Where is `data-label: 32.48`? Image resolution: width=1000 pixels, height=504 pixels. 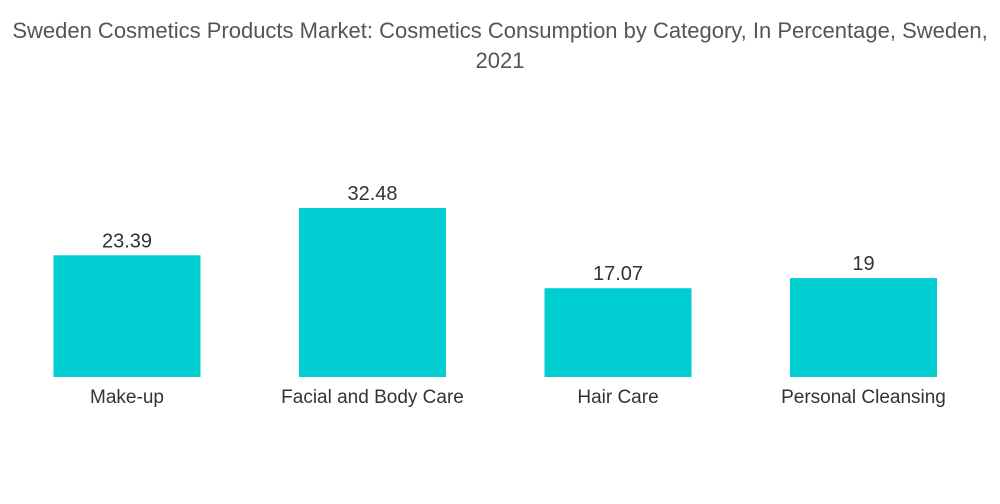 data-label: 32.48 is located at coordinates (372, 194).